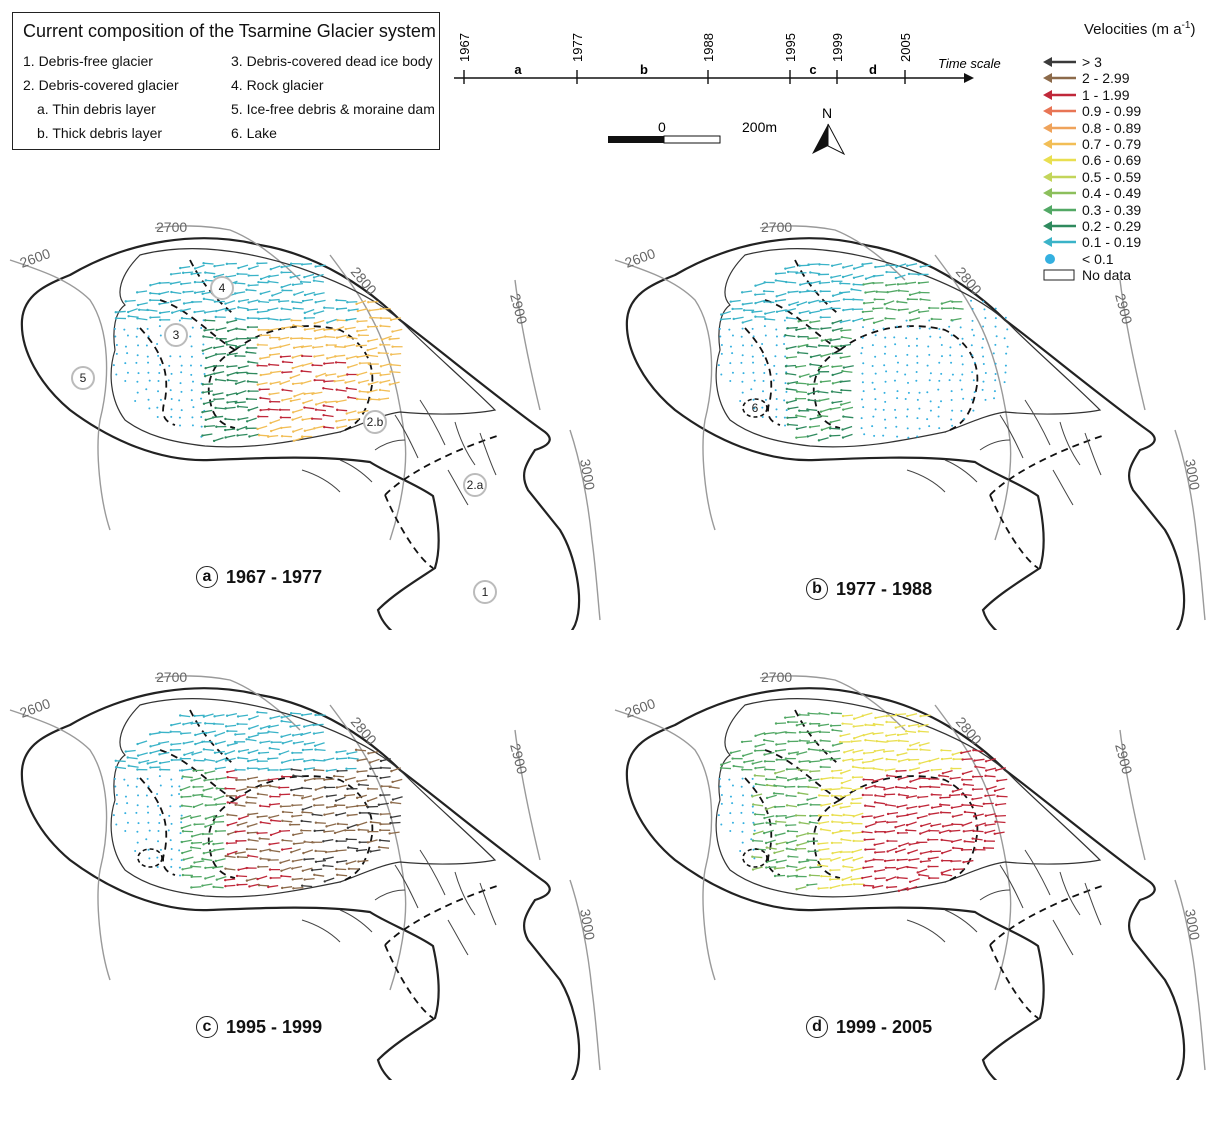 Image resolution: width=1210 pixels, height=1124 pixels. I want to click on velocity-class-2: 1 - 1.99, so click(1121, 95).